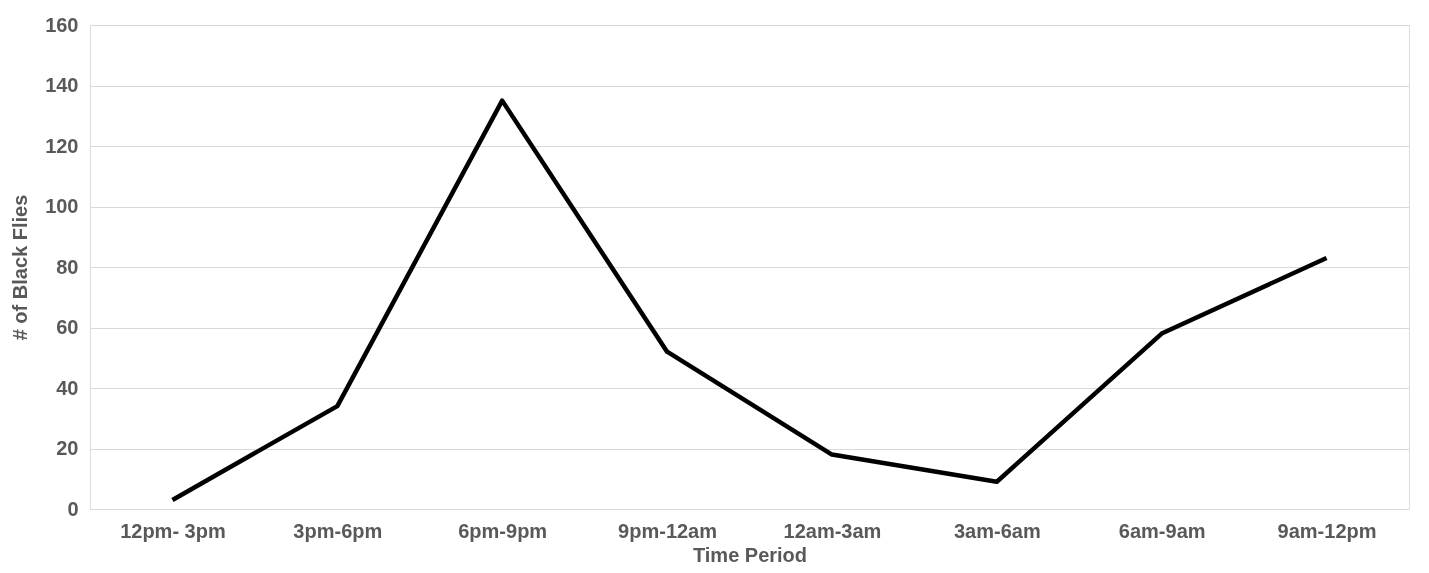  Describe the element at coordinates (67, 448) in the screenshot. I see `y-tick-label: 20` at that location.